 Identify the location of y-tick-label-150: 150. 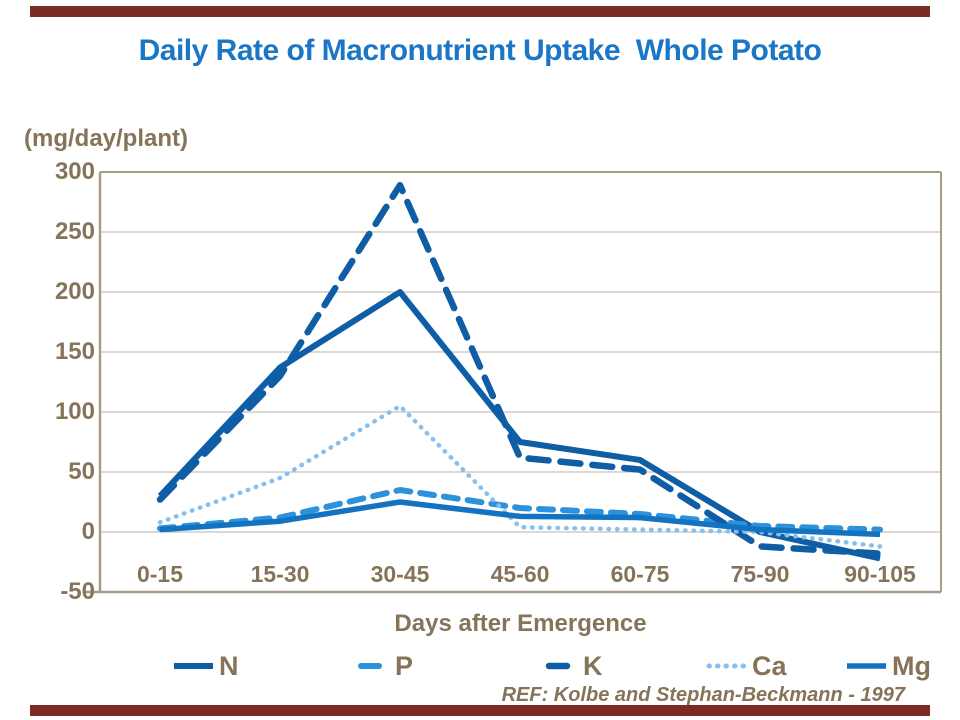
(74, 351).